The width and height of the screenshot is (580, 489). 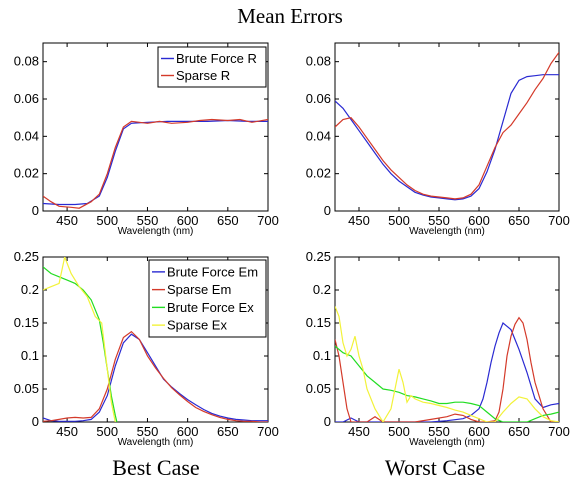 I want to click on series-line-brute-force-ex, so click(x=80, y=344).